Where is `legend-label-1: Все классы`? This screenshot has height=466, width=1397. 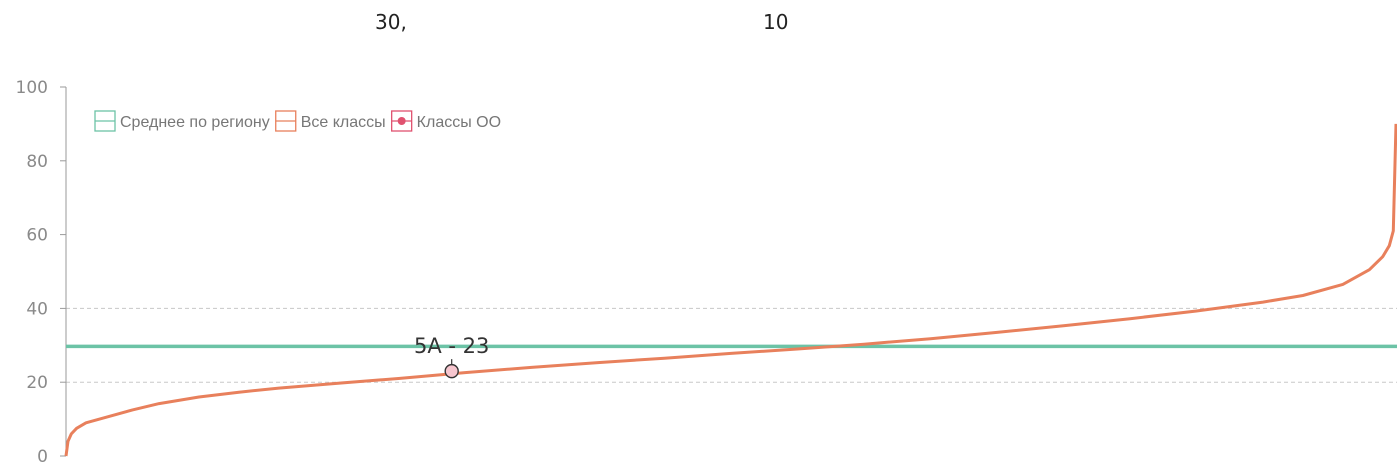
legend-label-1: Все классы is located at coordinates (343, 122).